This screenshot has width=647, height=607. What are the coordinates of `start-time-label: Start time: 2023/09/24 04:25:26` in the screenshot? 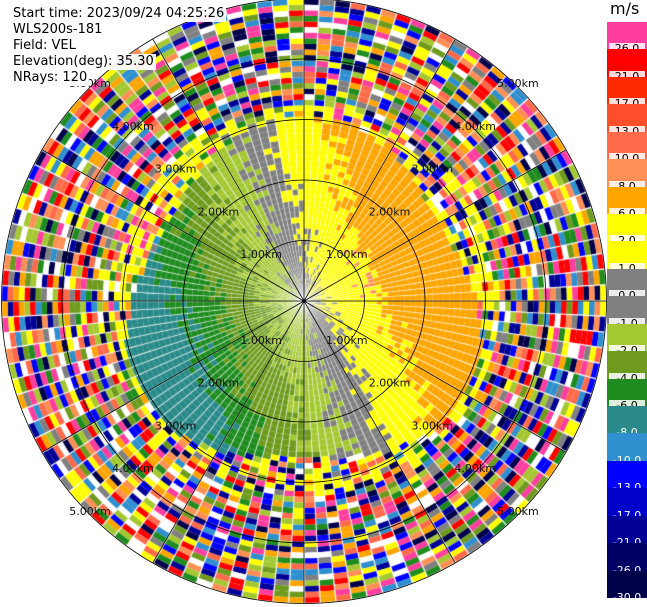 It's located at (119, 14).